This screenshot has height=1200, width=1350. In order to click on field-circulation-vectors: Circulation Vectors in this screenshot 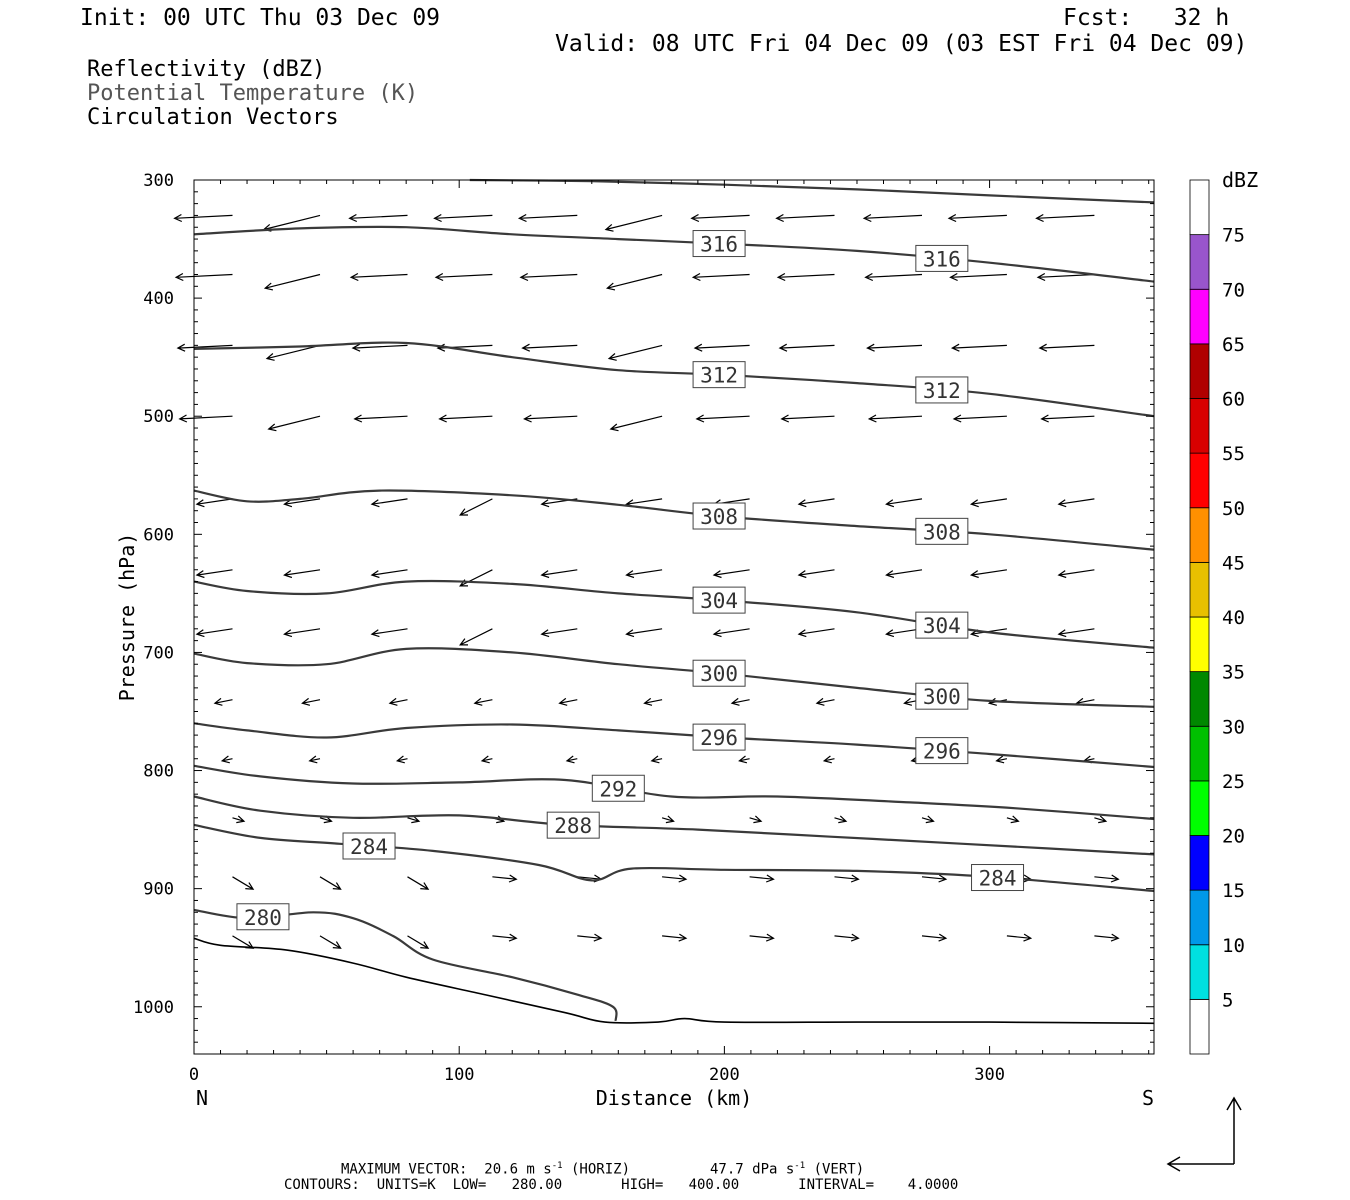, I will do `click(213, 117)`.